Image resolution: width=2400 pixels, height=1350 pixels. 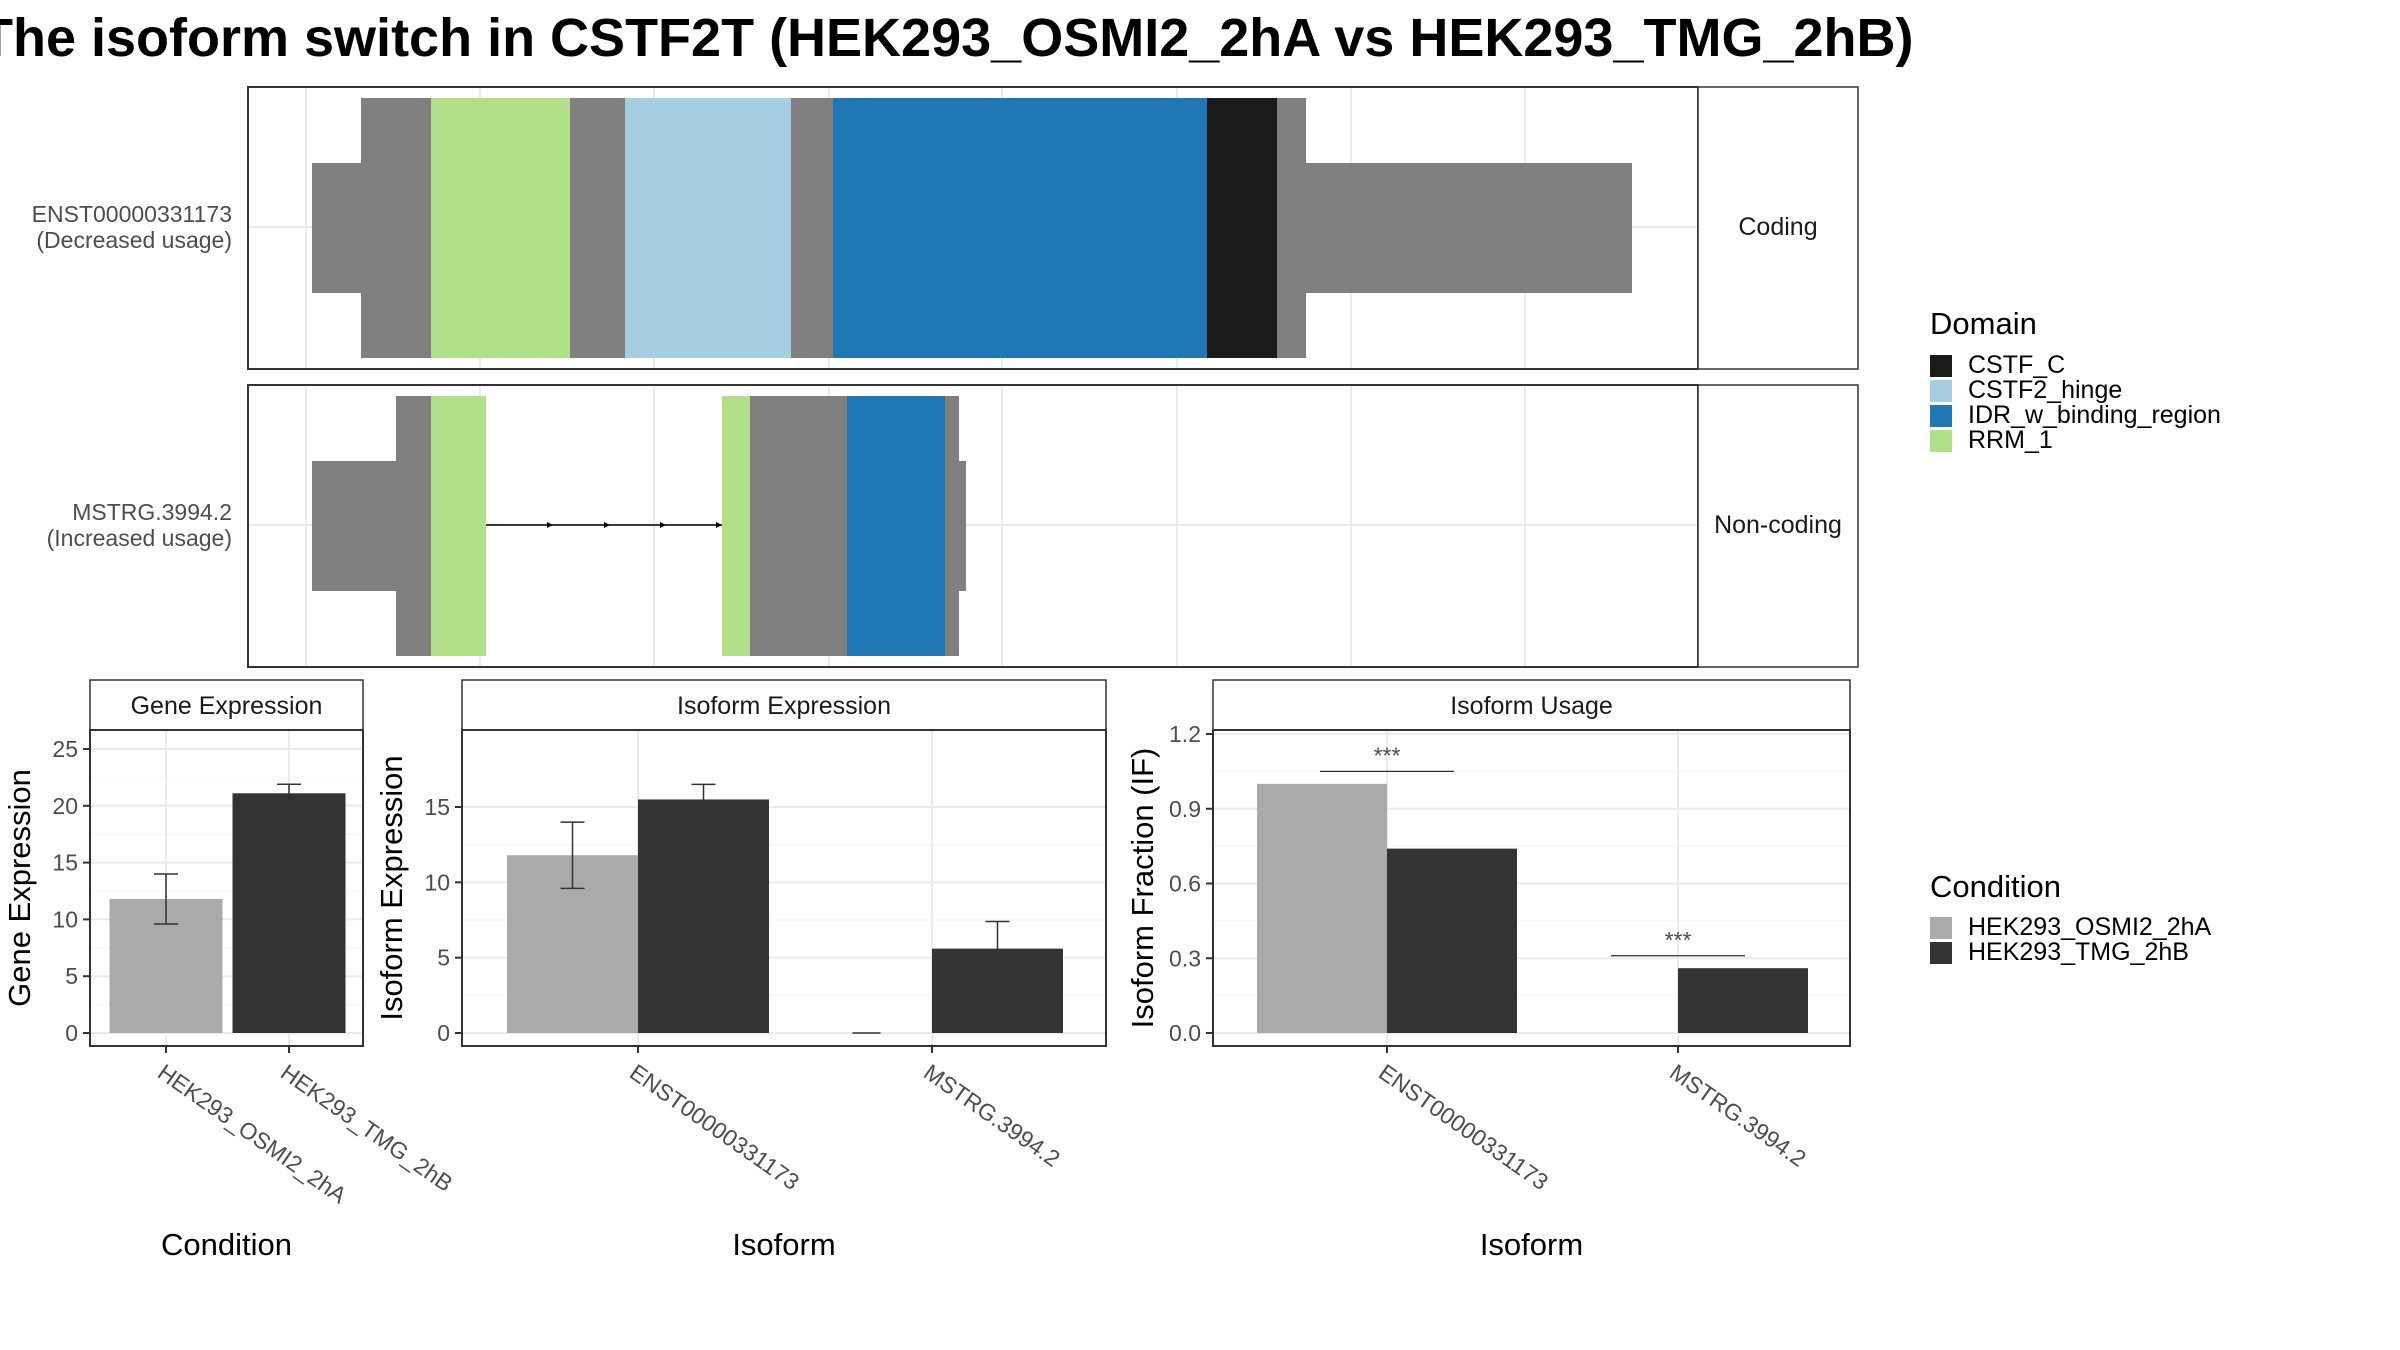 What do you see at coordinates (2016, 365) in the screenshot?
I see `legend-label-CSTF_C: CSTF_C` at bounding box center [2016, 365].